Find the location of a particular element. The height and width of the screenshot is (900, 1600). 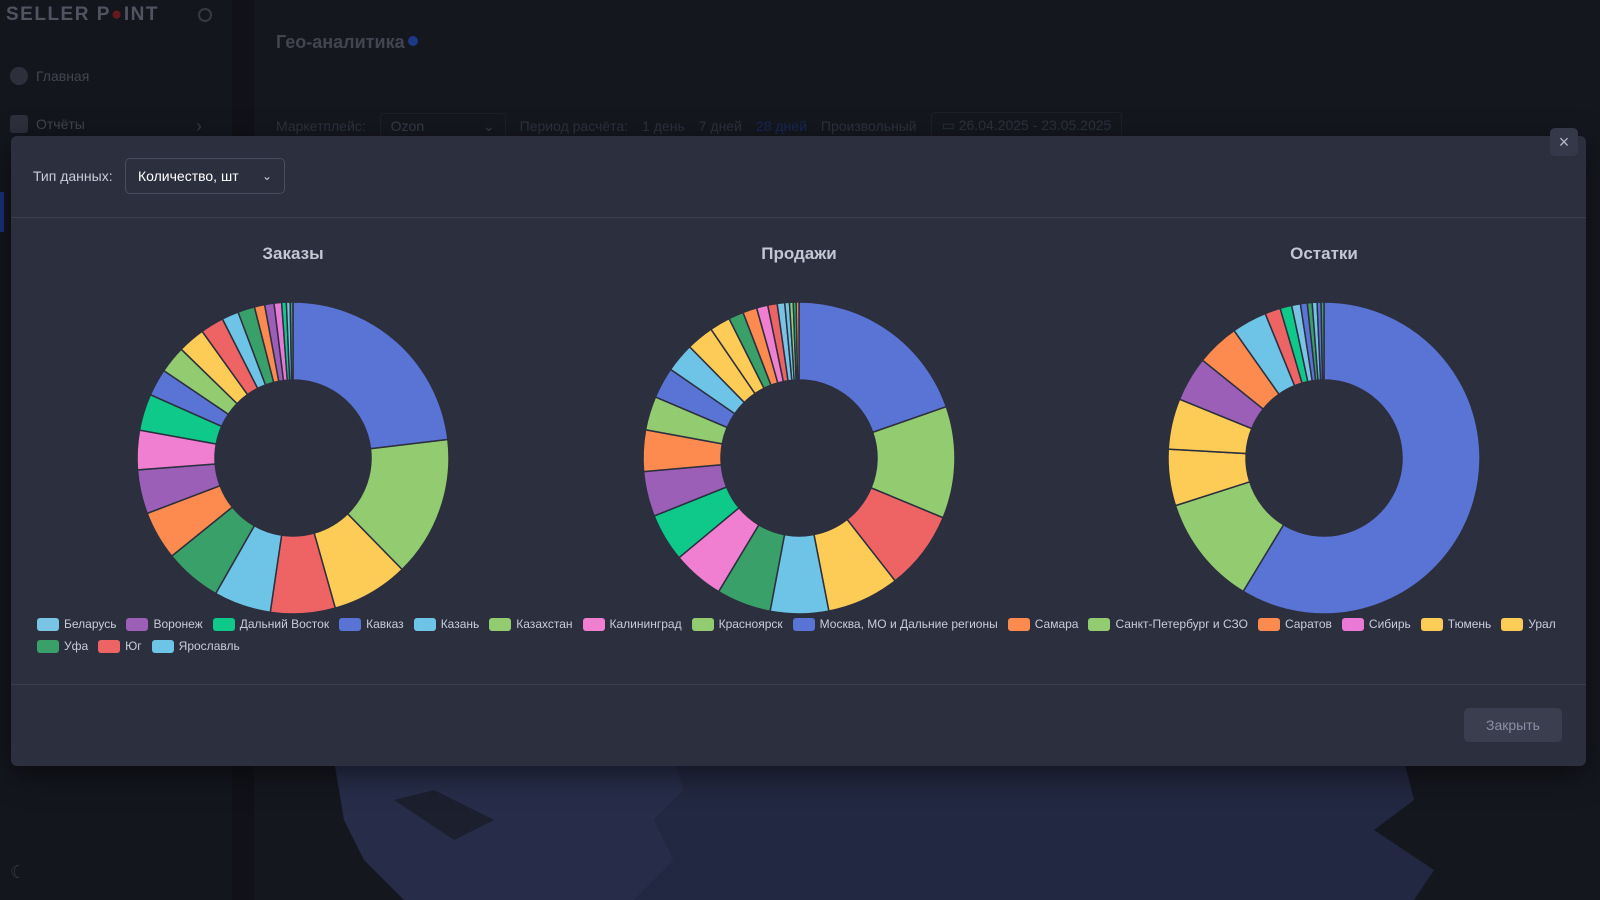

period-option: Произвольный is located at coordinates (868, 125).